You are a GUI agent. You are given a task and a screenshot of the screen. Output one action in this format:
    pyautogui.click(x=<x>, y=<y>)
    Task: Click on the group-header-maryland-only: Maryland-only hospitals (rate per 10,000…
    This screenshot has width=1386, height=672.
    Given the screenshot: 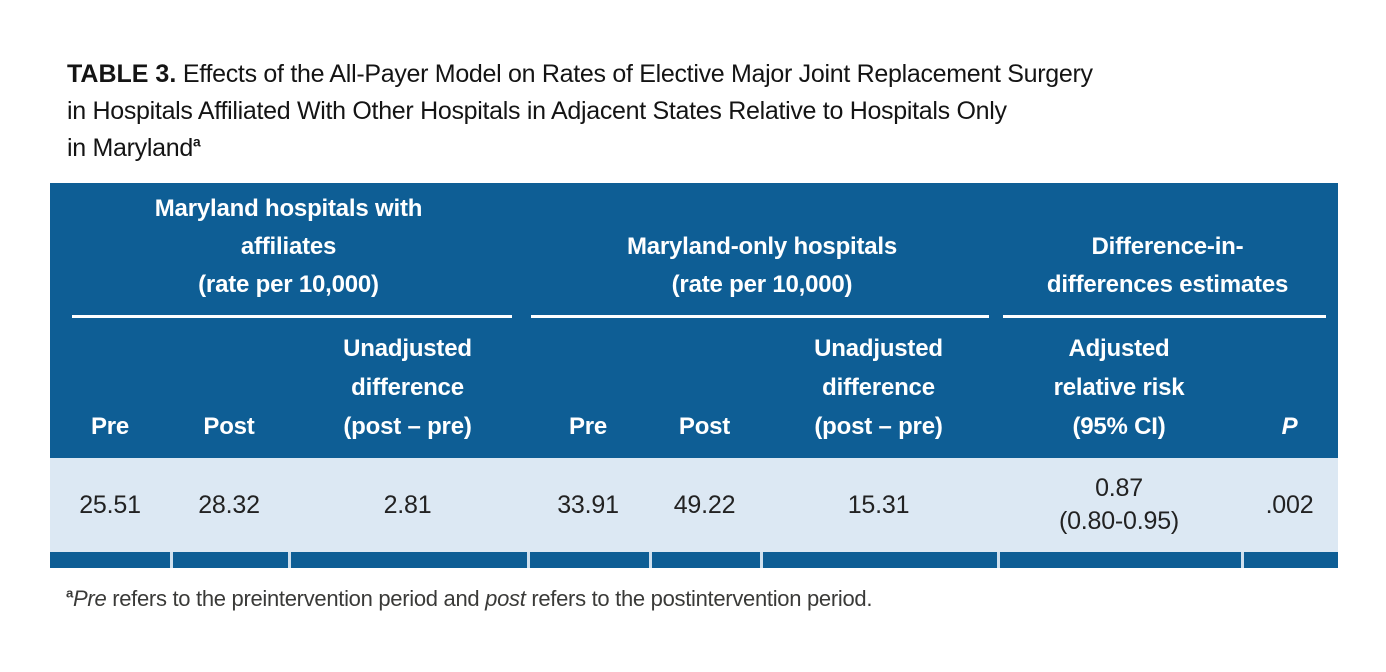 What is the action you would take?
    pyautogui.click(x=762, y=251)
    